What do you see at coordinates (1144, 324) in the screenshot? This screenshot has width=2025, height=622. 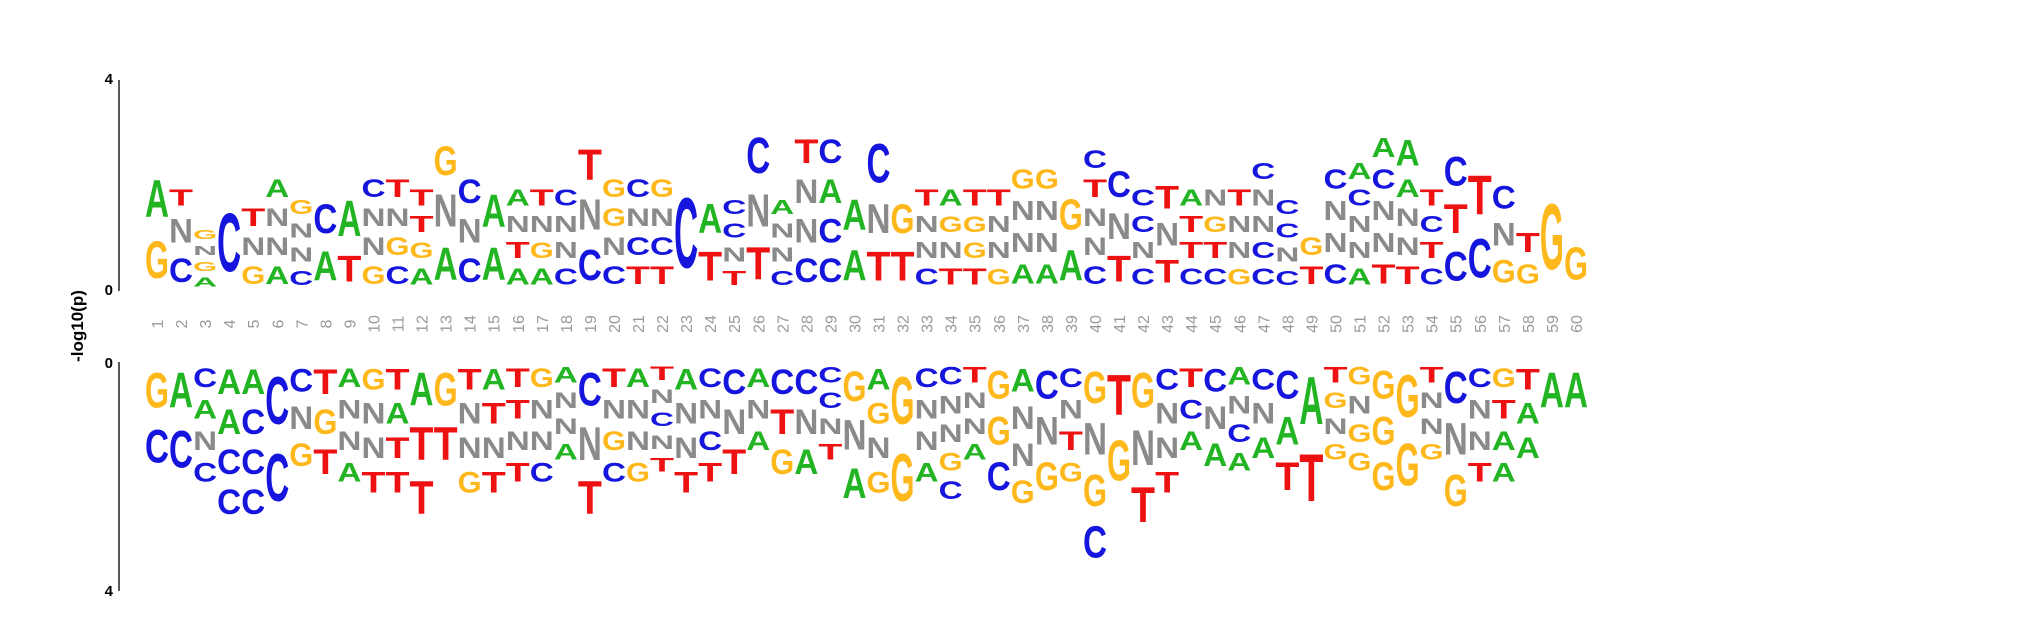 I see `position-label-42: 42` at bounding box center [1144, 324].